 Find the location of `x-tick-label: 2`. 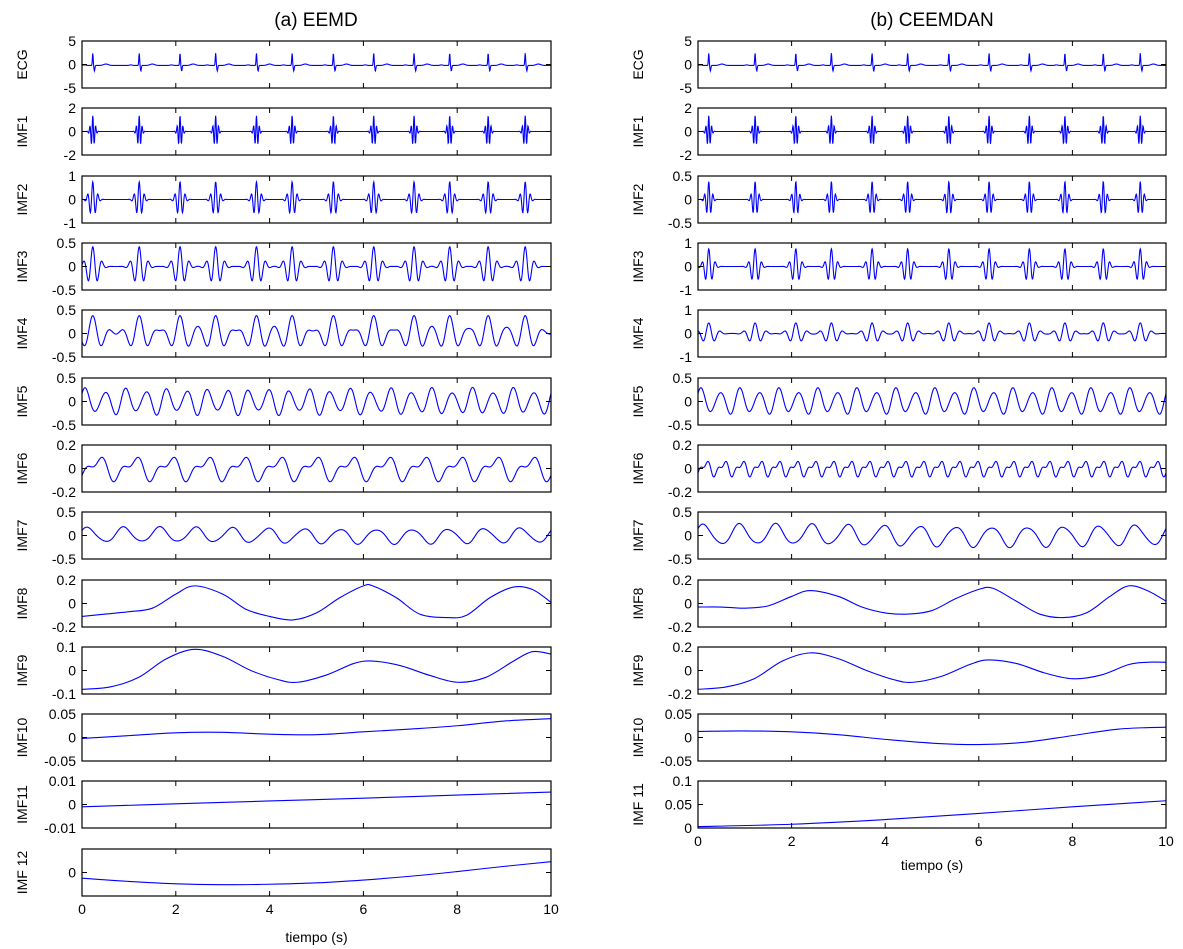

x-tick-label: 2 is located at coordinates (176, 909).